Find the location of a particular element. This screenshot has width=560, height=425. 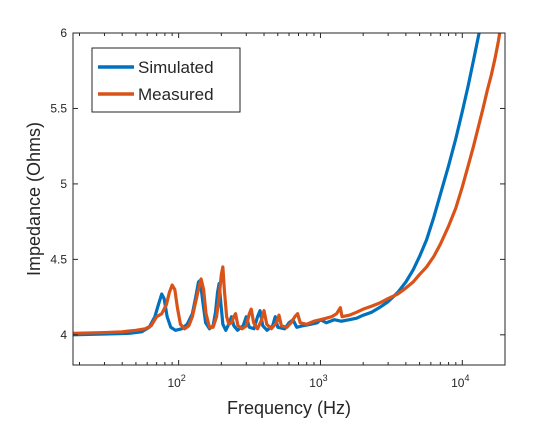

y-tick-label: 5.5 is located at coordinates (58, 108).